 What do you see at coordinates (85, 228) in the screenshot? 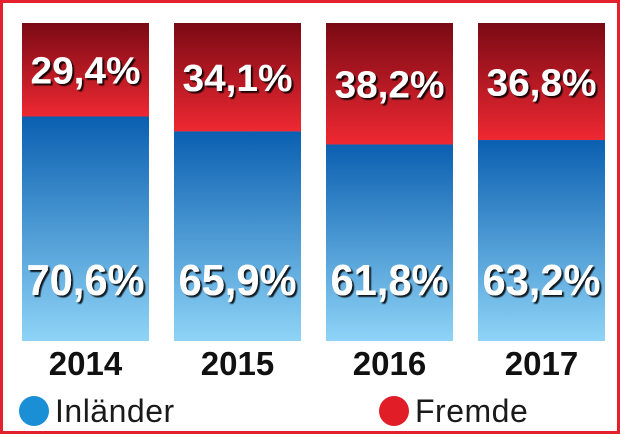
I see `bar-inlaender-2014` at bounding box center [85, 228].